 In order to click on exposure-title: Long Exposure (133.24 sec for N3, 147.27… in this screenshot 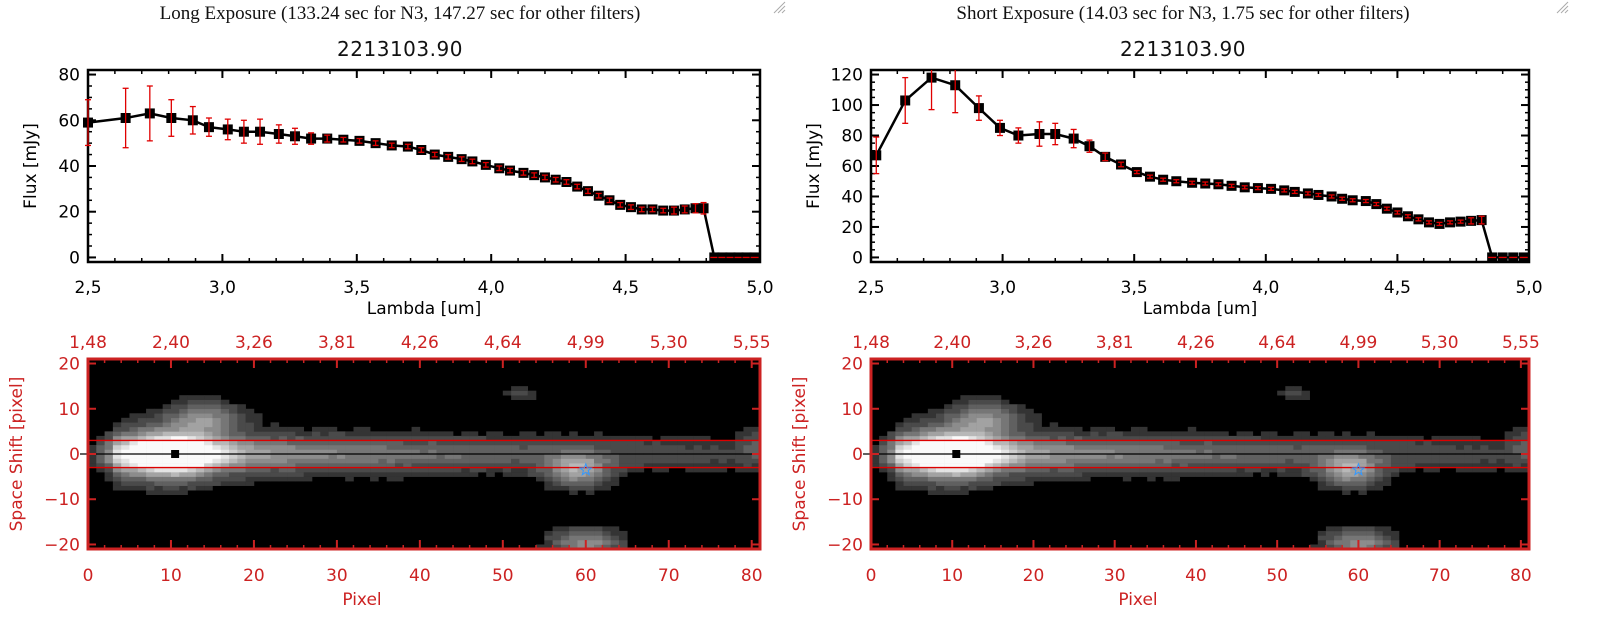, I will do `click(400, 13)`.